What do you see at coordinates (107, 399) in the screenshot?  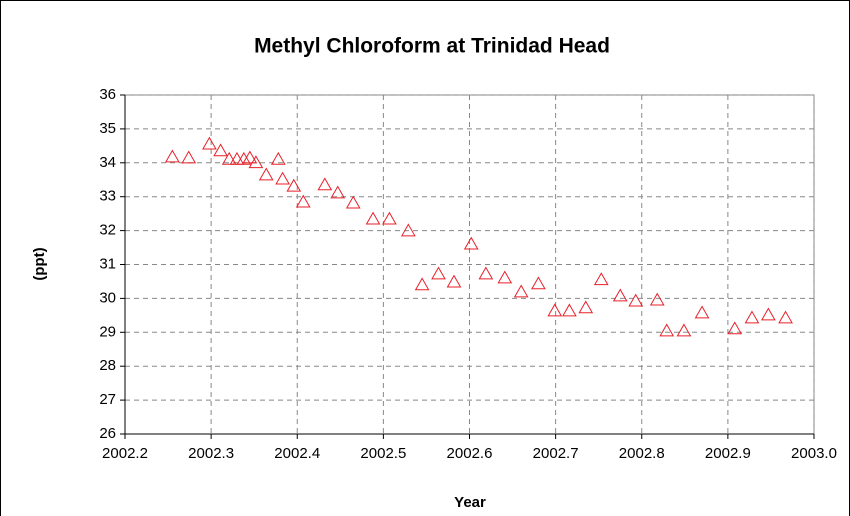 I see `y-tick-label: 27` at bounding box center [107, 399].